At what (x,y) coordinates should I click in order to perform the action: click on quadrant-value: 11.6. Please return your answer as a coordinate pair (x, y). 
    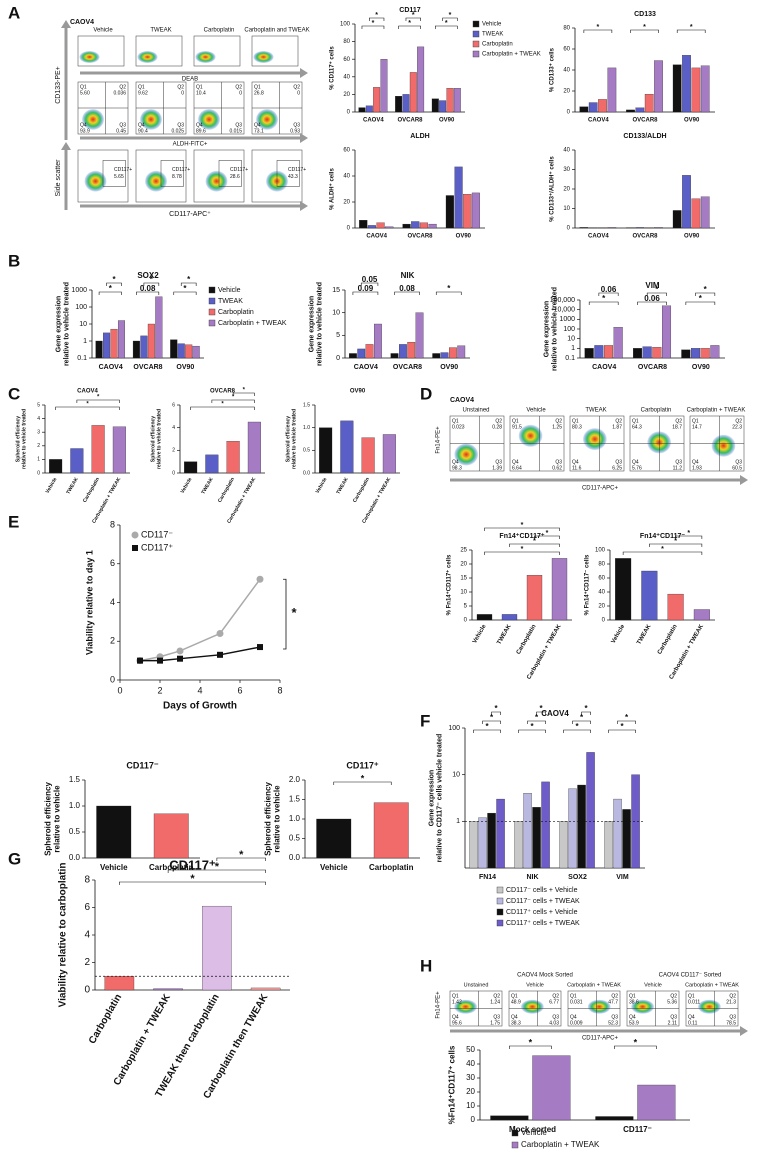
    Looking at the image, I should click on (577, 468).